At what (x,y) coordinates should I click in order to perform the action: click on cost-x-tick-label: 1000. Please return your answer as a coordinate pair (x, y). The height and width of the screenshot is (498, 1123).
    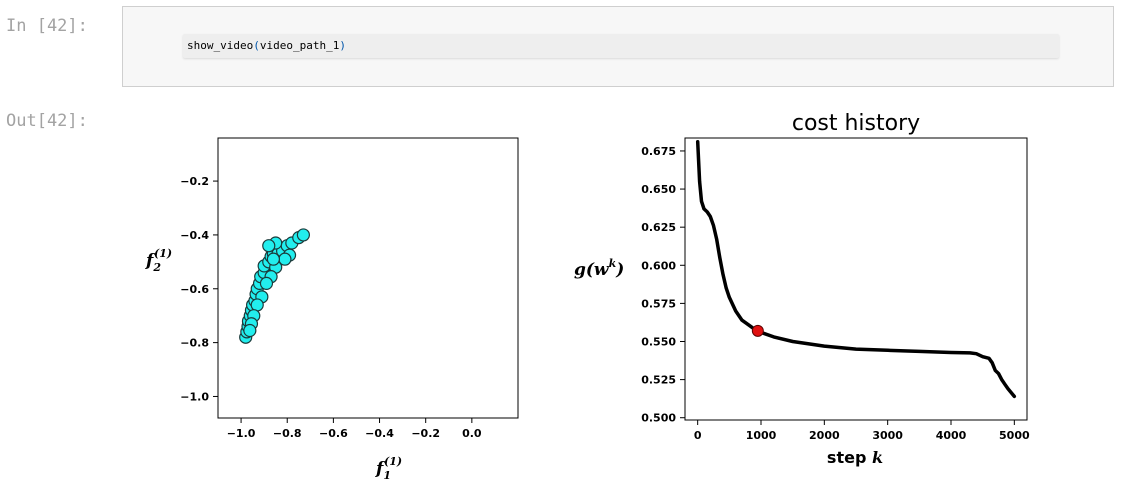
    Looking at the image, I should click on (761, 435).